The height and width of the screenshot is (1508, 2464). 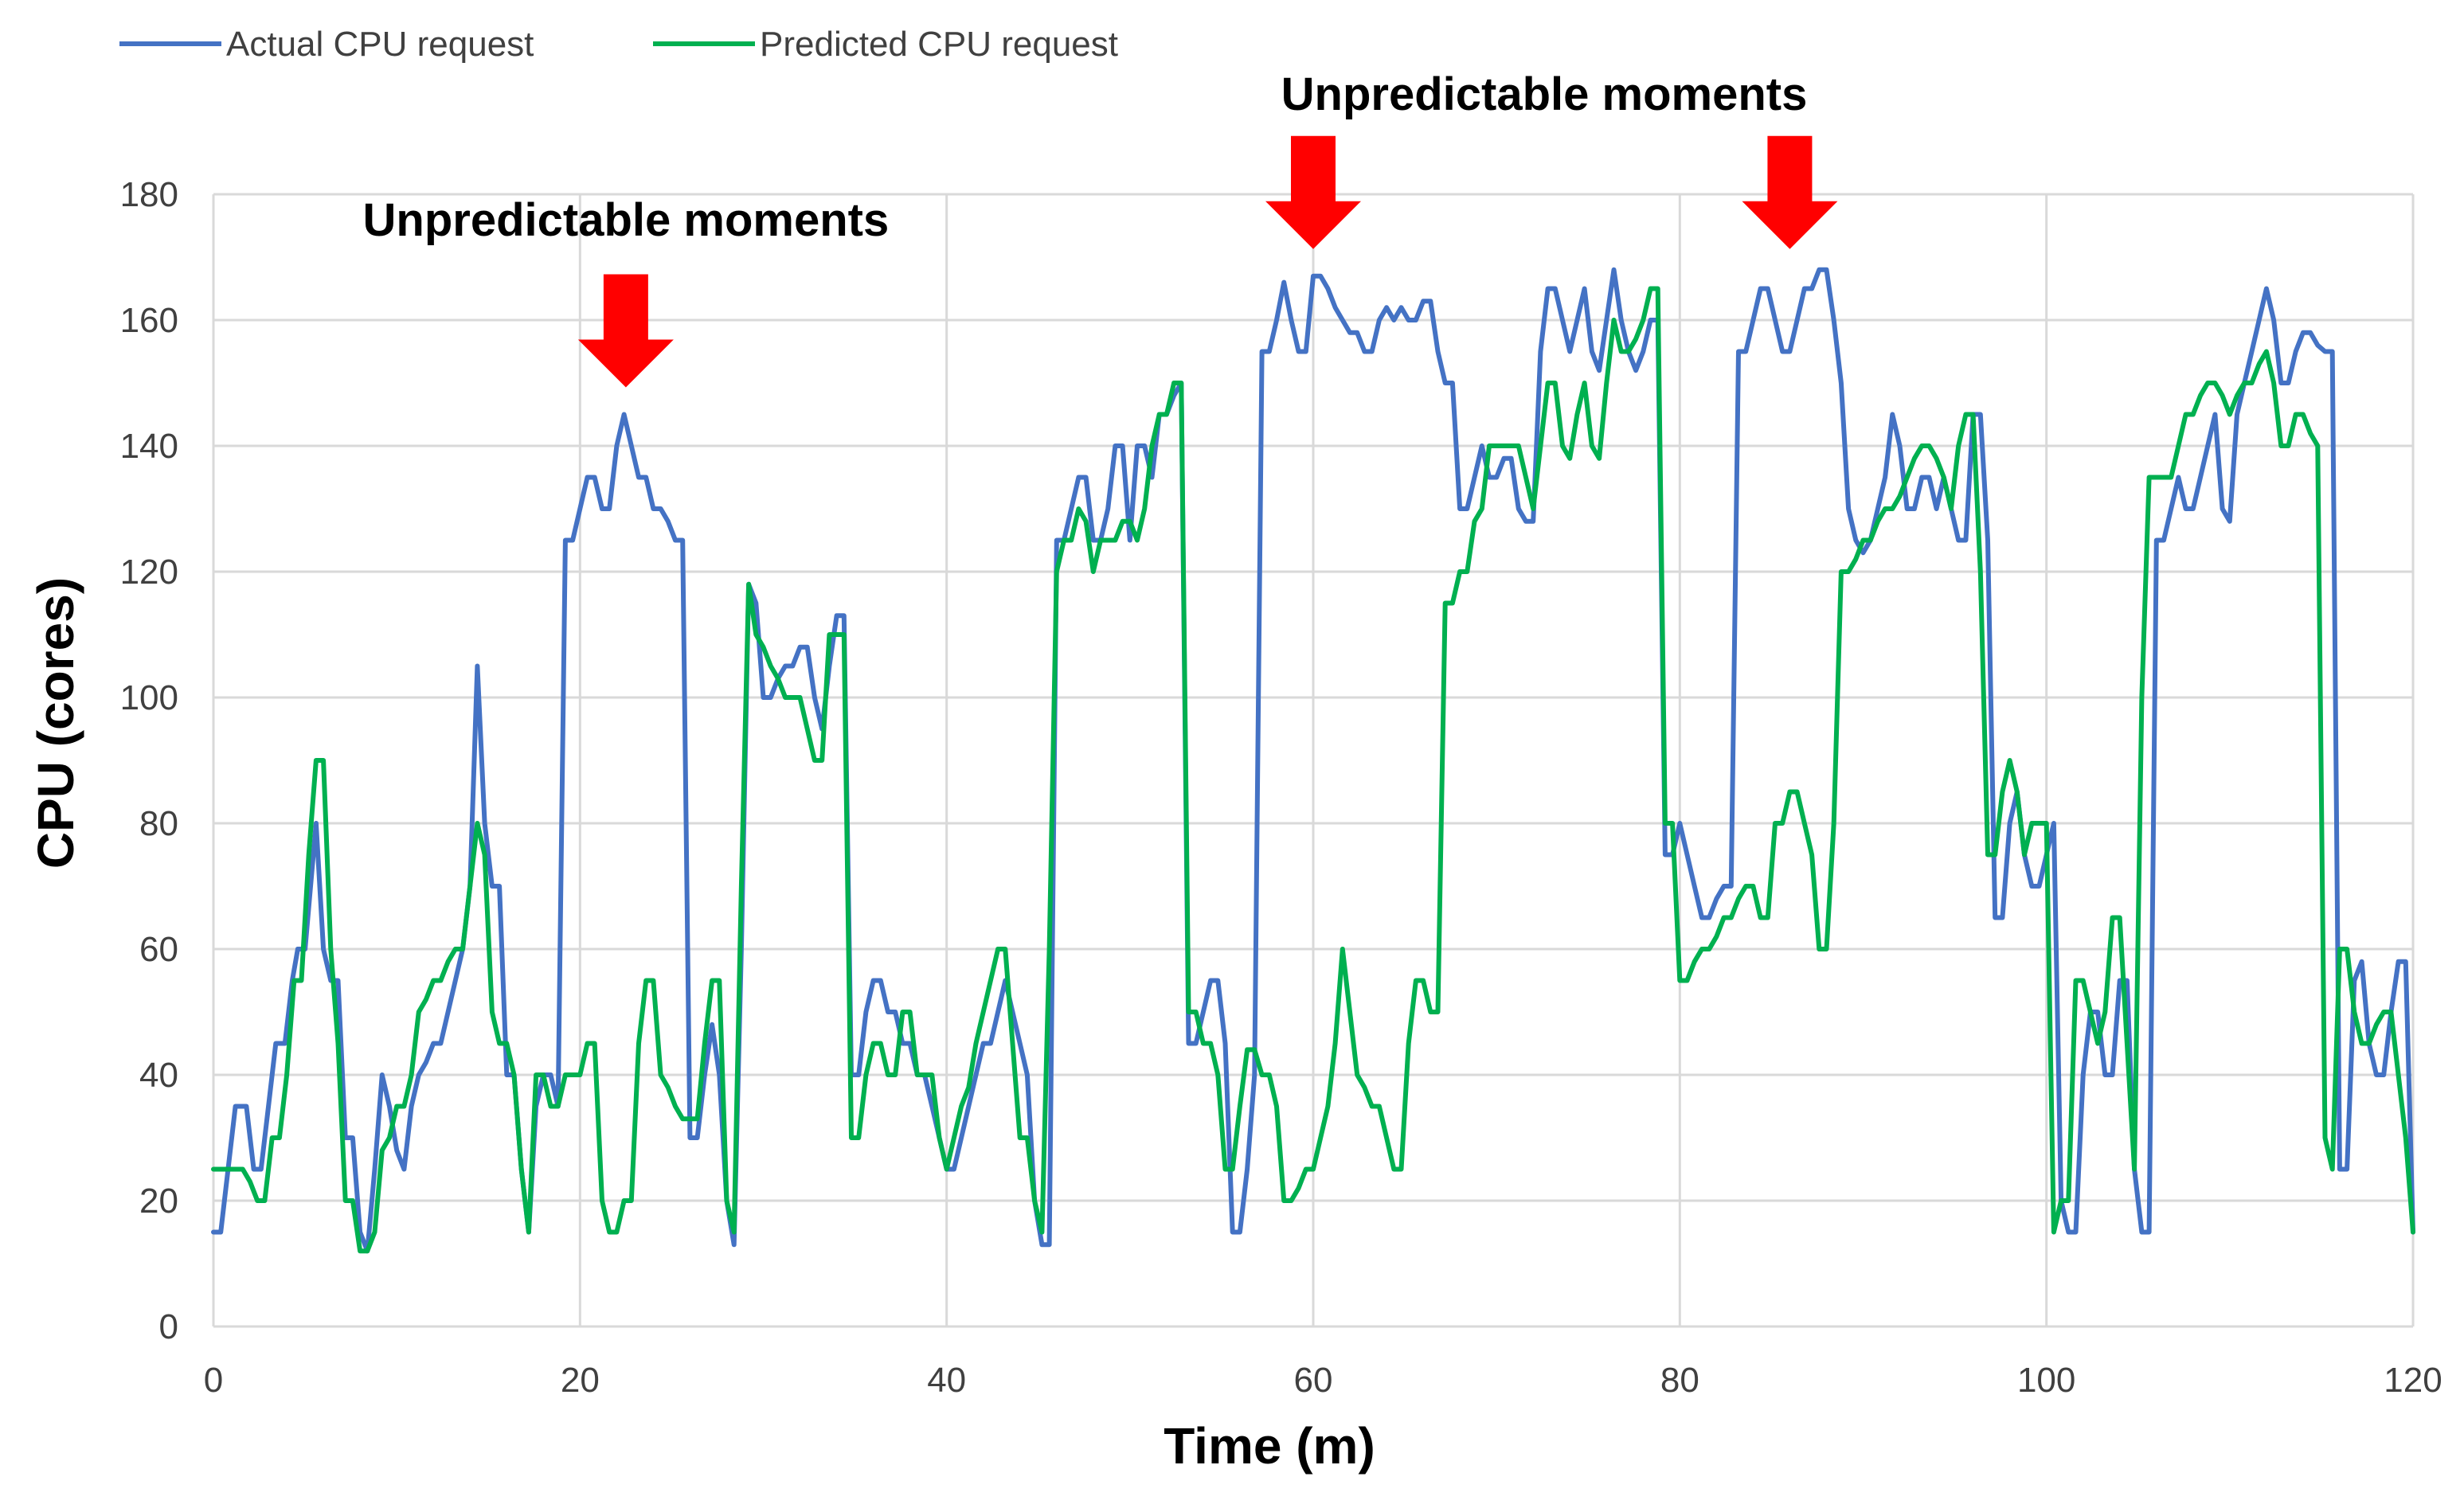 I want to click on y-tick-label: 120, so click(x=149, y=573).